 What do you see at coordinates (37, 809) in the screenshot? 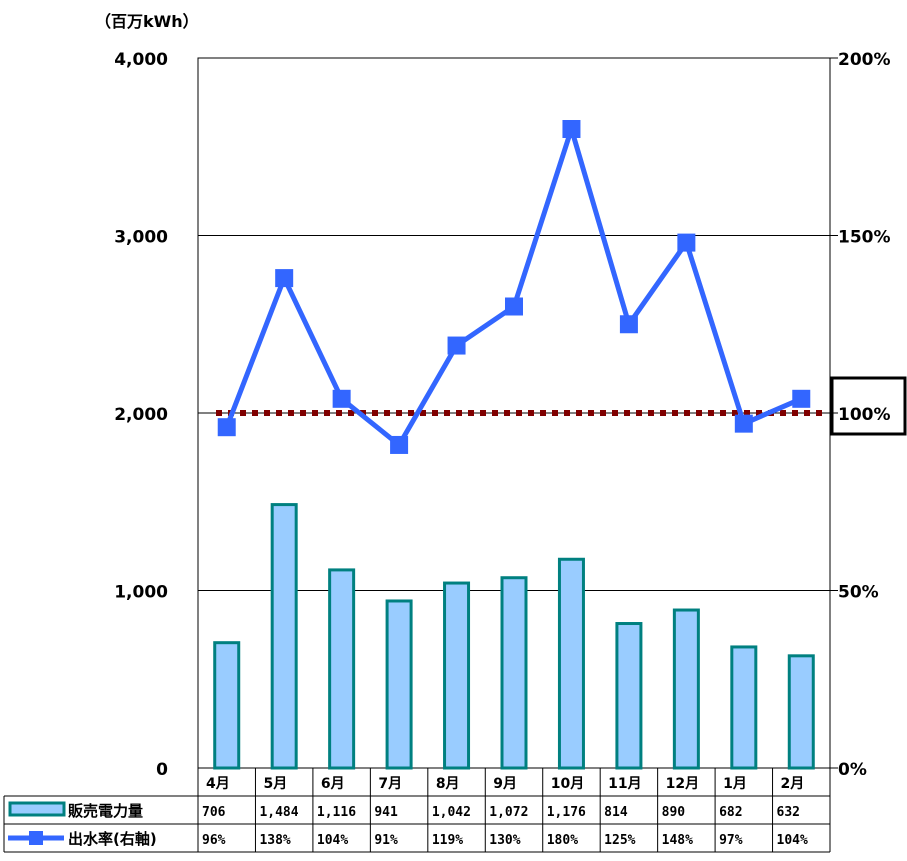
I see `legend-swatch-bars` at bounding box center [37, 809].